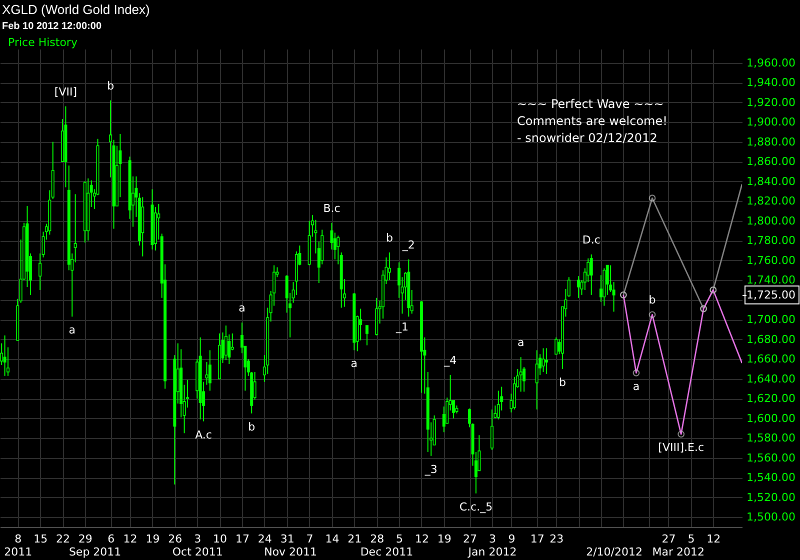 The image size is (800, 560). I want to click on x-tick-label: 24, so click(265, 539).